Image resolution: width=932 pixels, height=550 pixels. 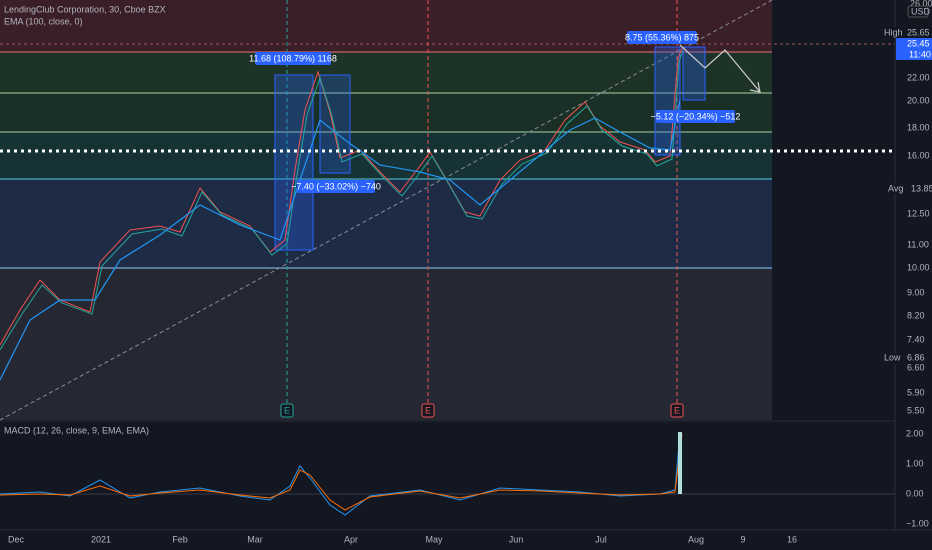 What do you see at coordinates (908, 188) in the screenshot?
I see `avg-tag` at bounding box center [908, 188].